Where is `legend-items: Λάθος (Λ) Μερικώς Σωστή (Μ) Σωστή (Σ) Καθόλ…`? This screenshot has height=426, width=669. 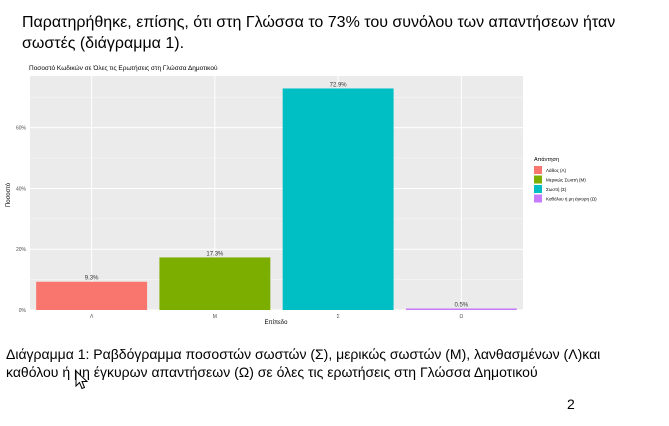
legend-items: Λάθος (Λ) Μερικώς Σωστή (Μ) Σωστή (Σ) Καθόλ… is located at coordinates (565, 184).